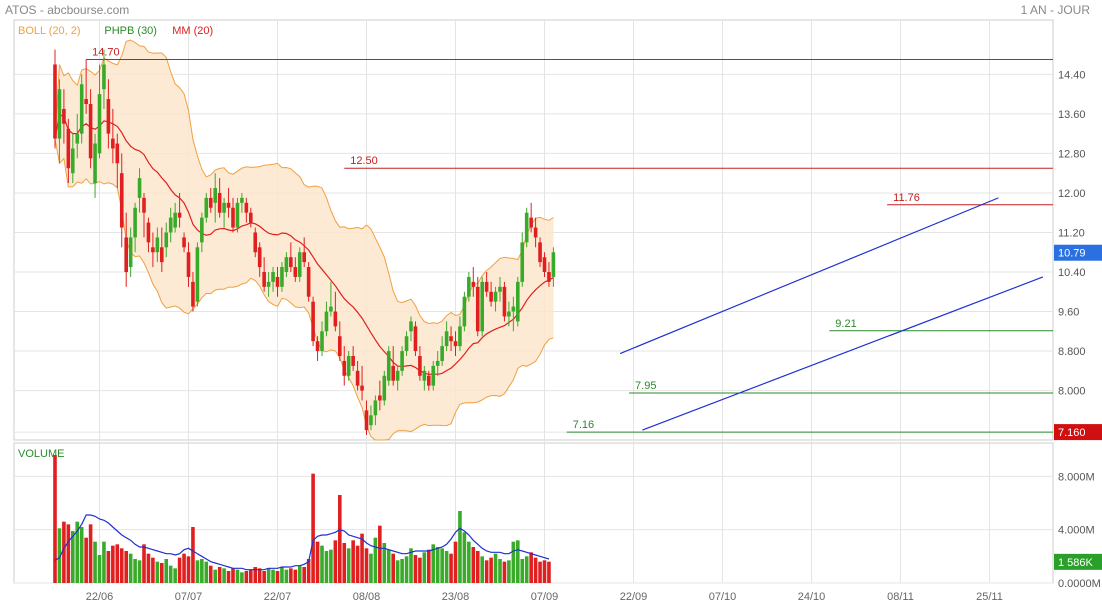  Describe the element at coordinates (130, 31) in the screenshot. I see `legend-entry: PHPB (30)` at that location.